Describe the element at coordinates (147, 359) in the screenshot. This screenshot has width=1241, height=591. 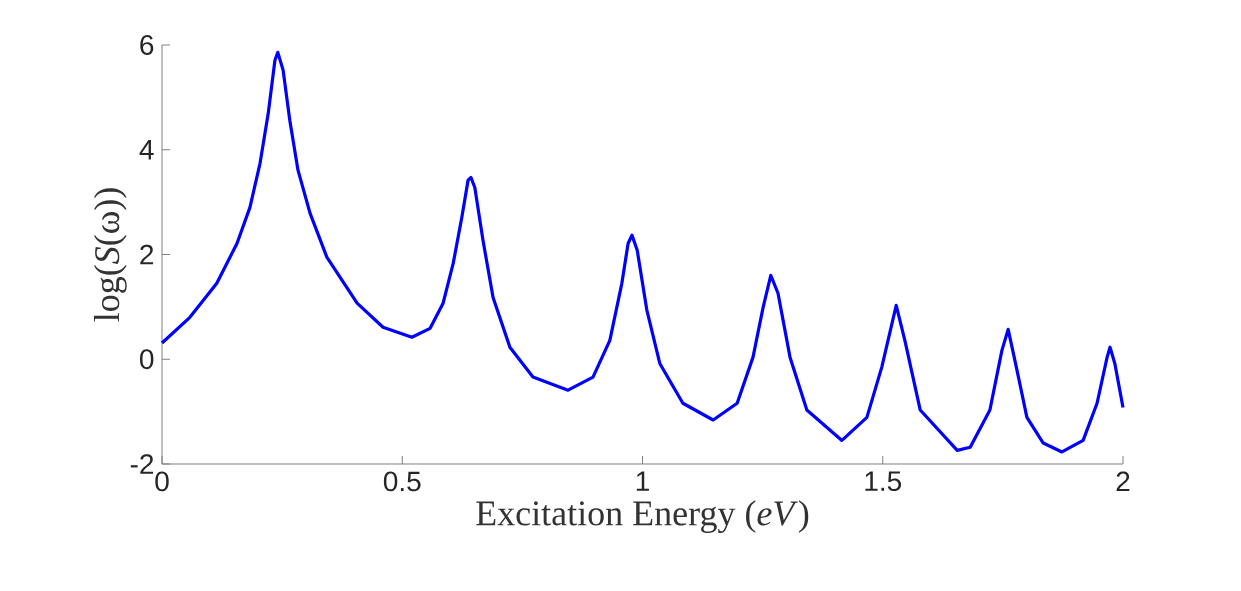
I see `y-tick-label: 0` at that location.